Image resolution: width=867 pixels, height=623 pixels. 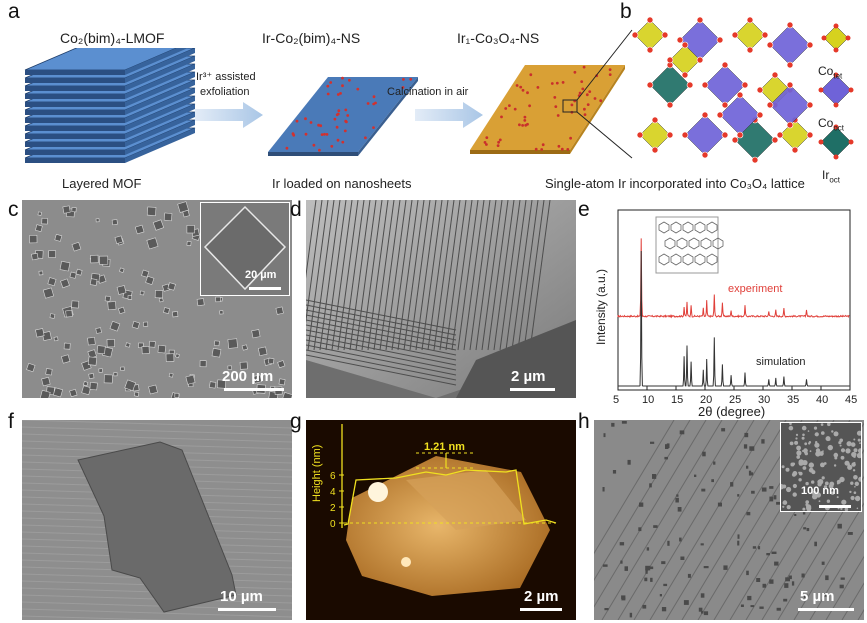 I want to click on scale-c: 200 µm, so click(x=248, y=376).